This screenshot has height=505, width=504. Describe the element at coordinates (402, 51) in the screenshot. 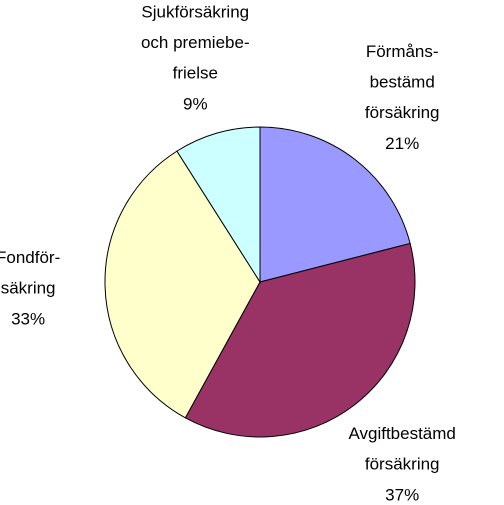

I see `label-line: Förmåns-` at that location.